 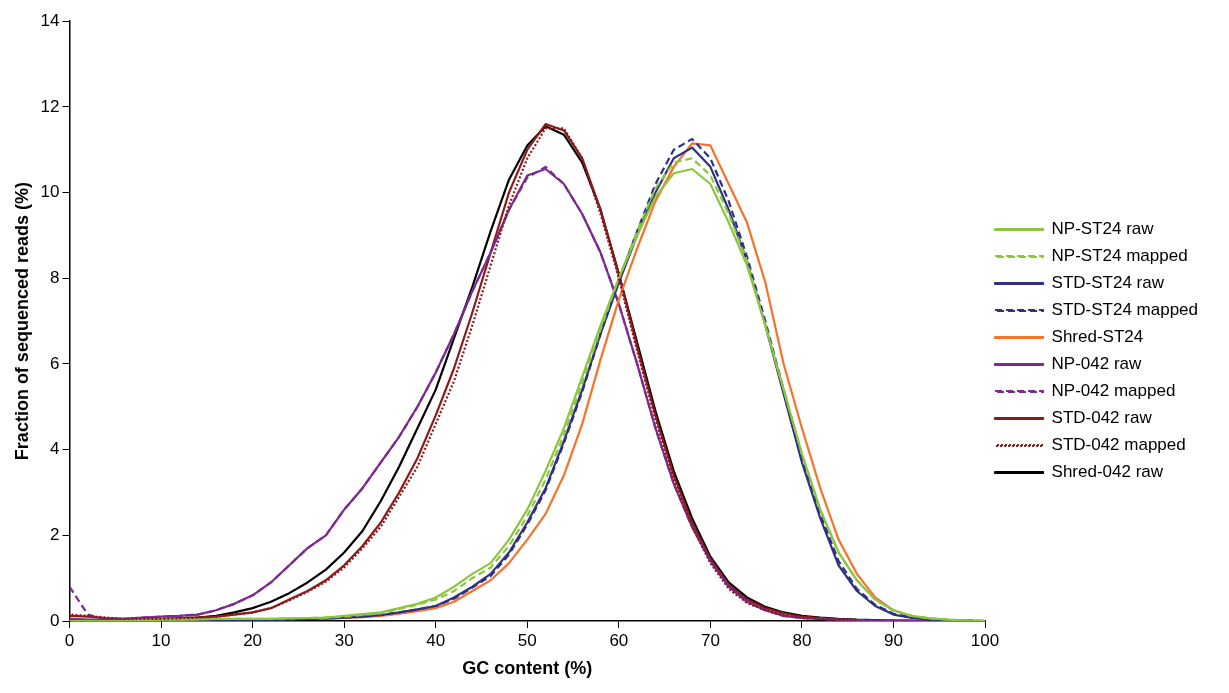 I want to click on x-tick-label: 80, so click(x=802, y=640).